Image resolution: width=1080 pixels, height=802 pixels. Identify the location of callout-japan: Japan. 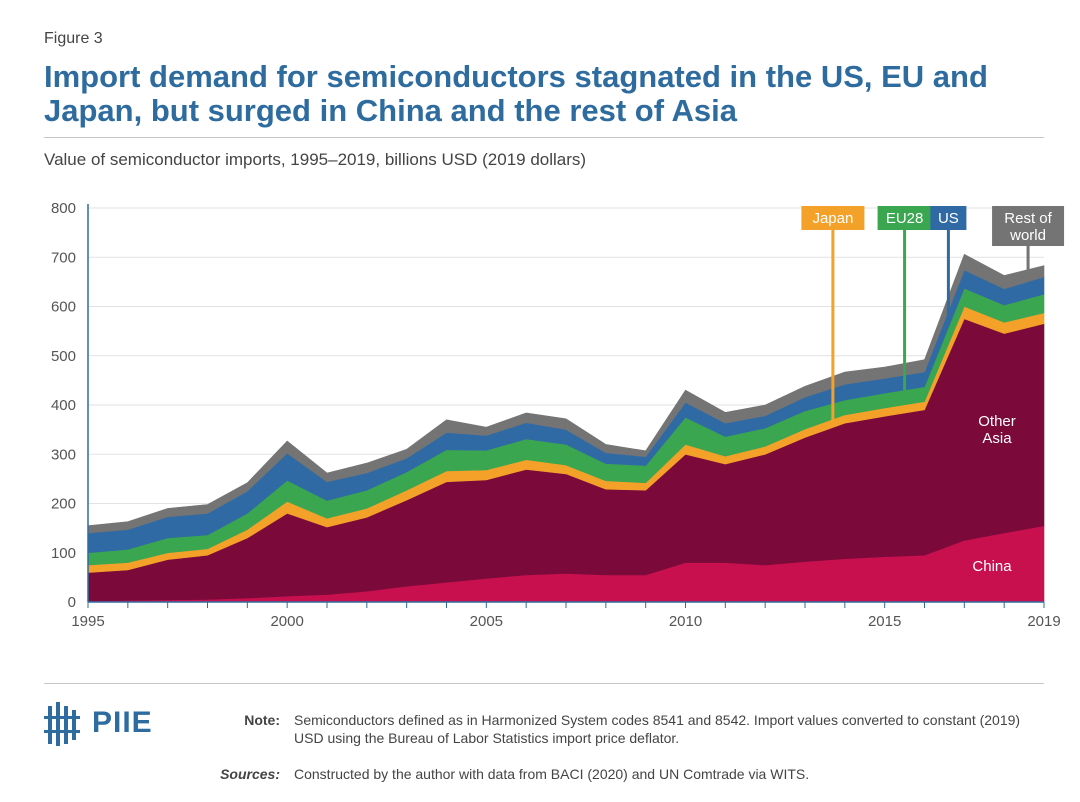
(833, 315).